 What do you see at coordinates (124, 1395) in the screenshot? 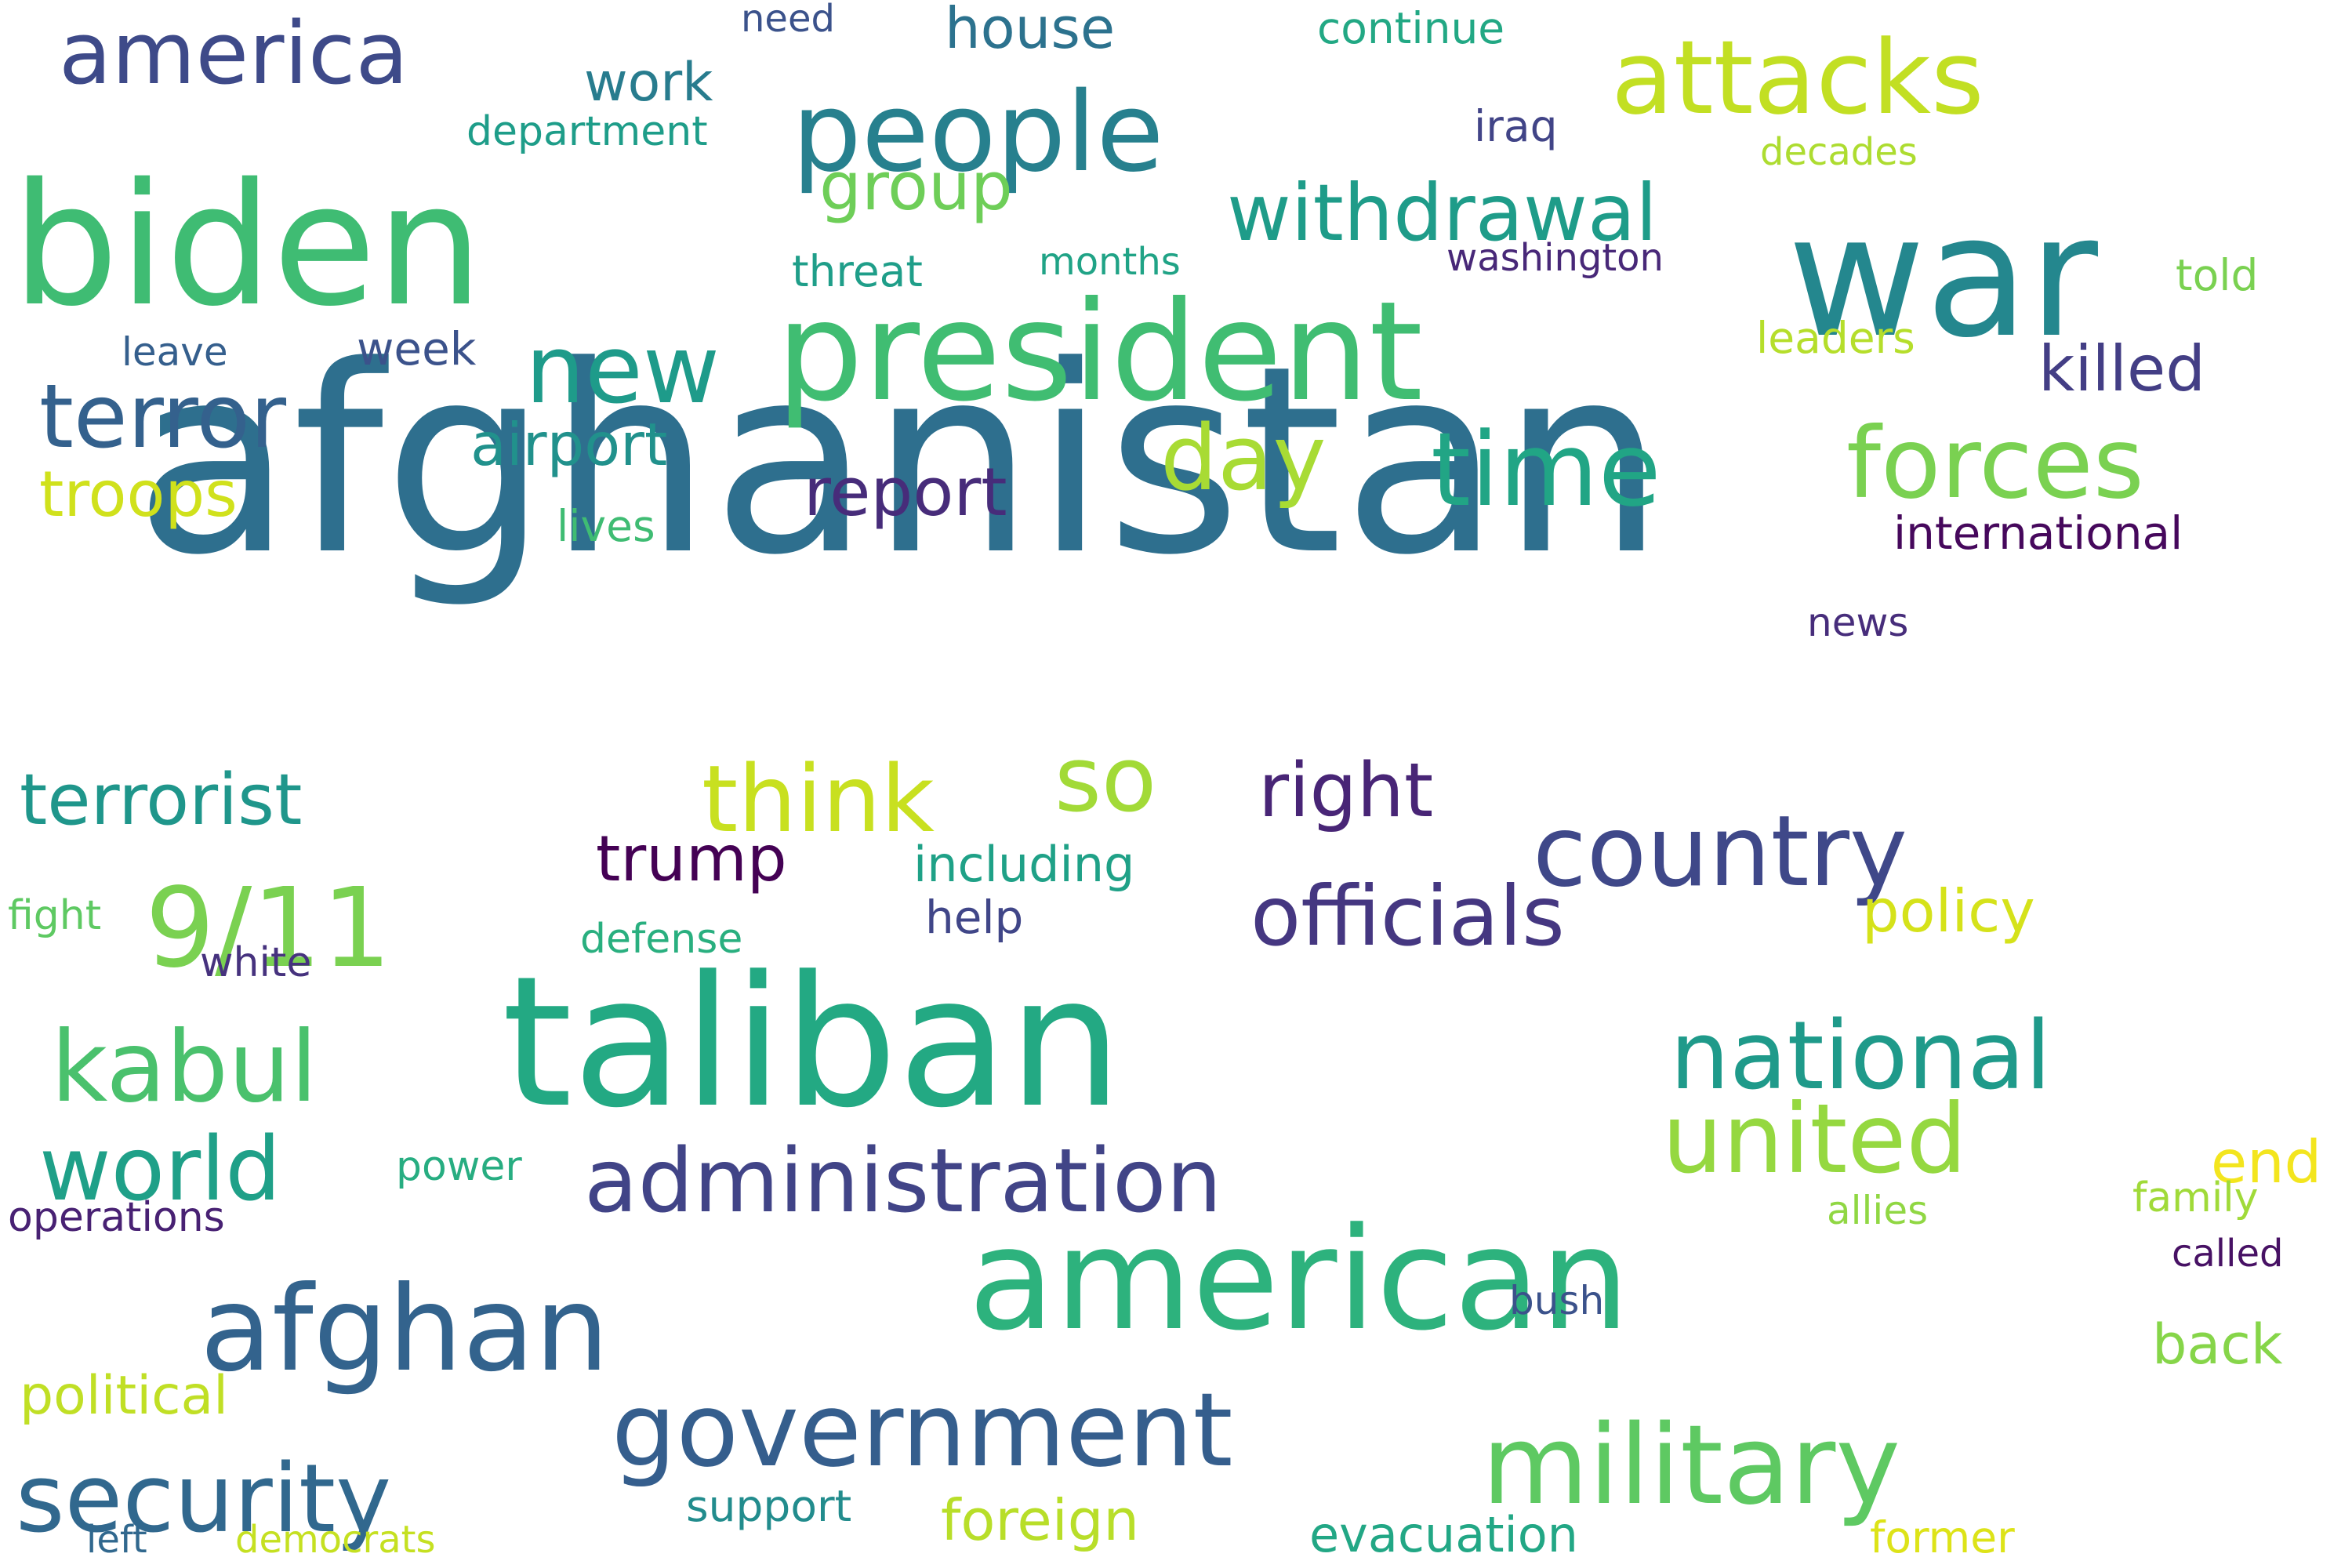
I see `word-political: political` at bounding box center [124, 1395].